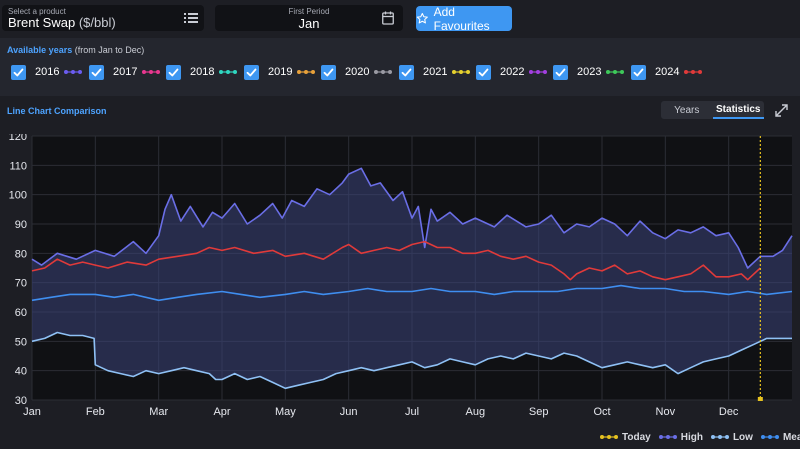  I want to click on x-tick-label: Aug, so click(476, 412).